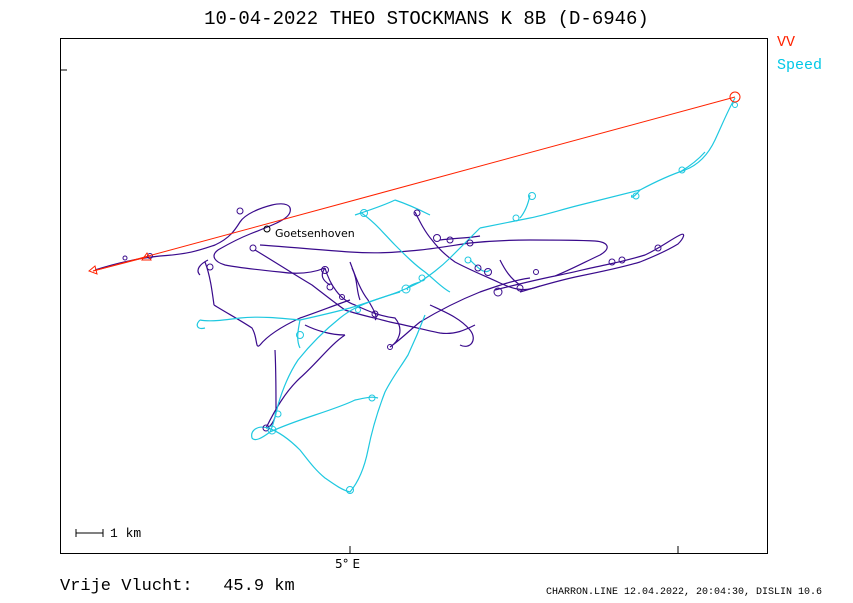  What do you see at coordinates (426, 19) in the screenshot?
I see `chart-title: 10-04-2022 THEO STOCKMANS K 8B (D-6946)` at bounding box center [426, 19].